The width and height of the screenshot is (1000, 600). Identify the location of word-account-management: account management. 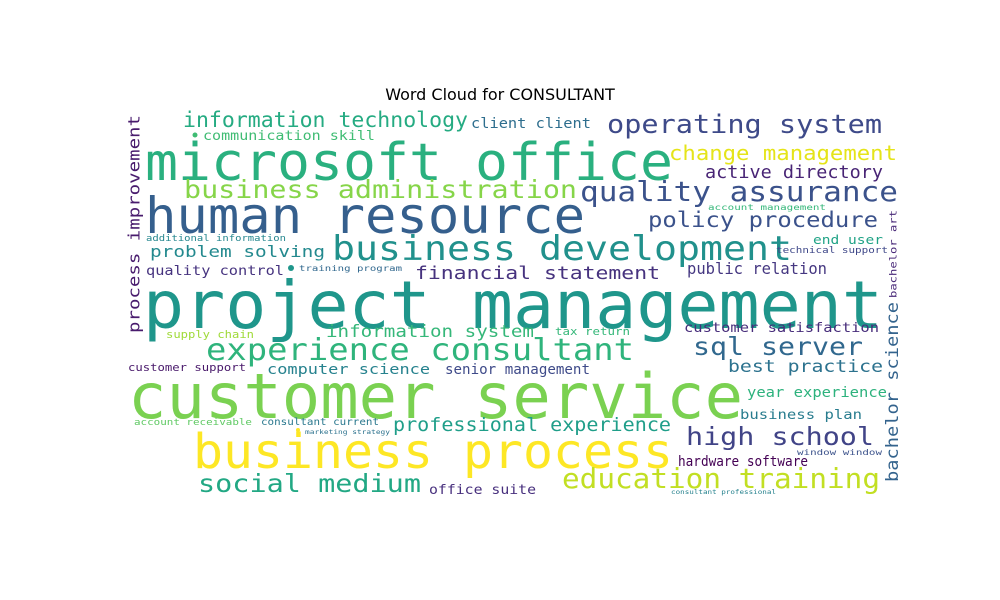
(767, 207).